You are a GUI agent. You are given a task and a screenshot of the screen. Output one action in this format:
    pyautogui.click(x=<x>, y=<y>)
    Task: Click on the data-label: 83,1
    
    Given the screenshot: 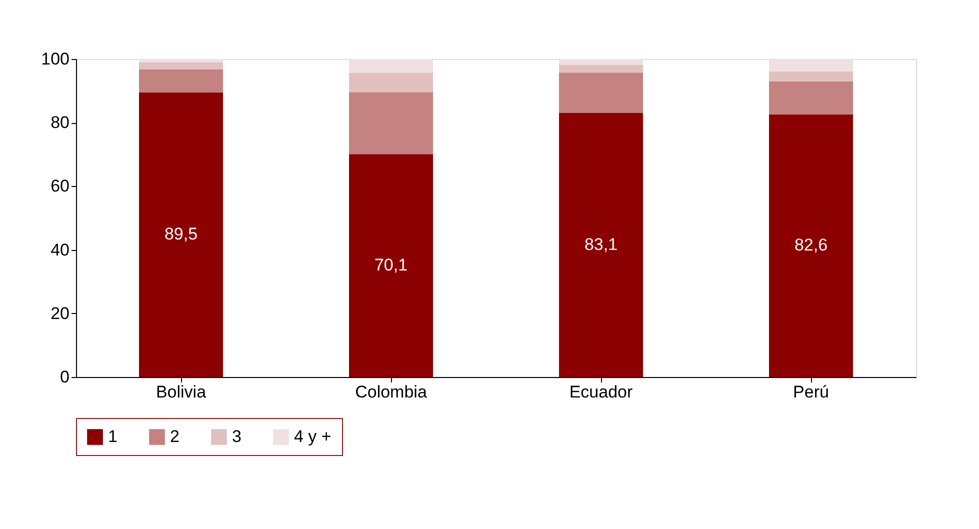 What is the action you would take?
    pyautogui.click(x=601, y=244)
    